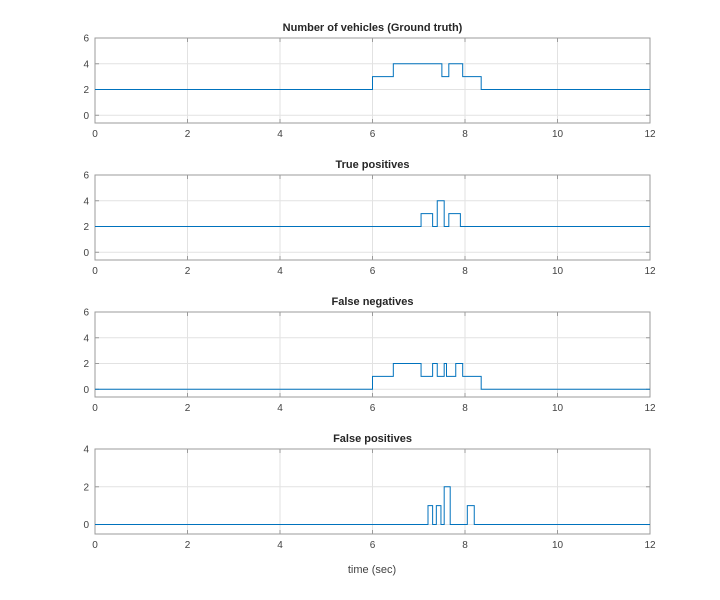  Describe the element at coordinates (372, 570) in the screenshot. I see `x-axis-label: time (sec)` at that location.